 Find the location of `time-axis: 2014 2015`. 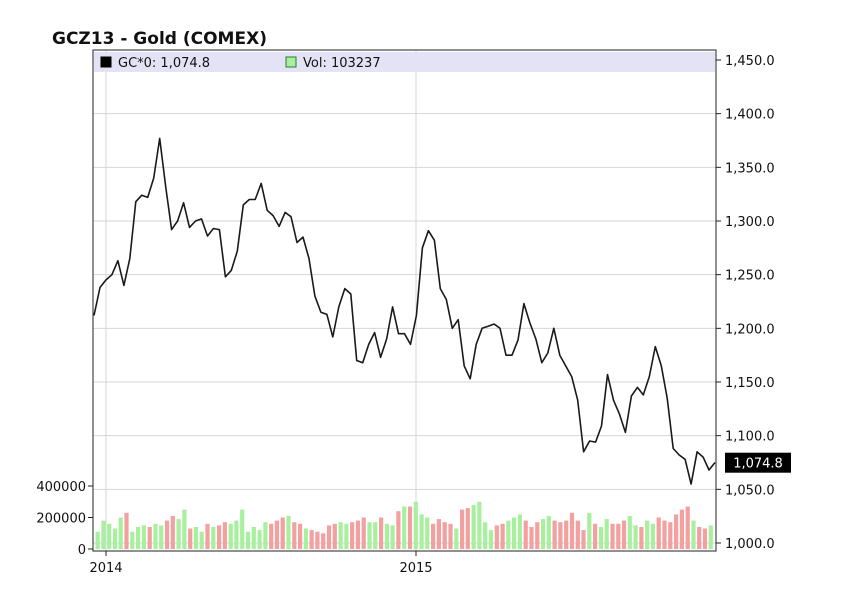

time-axis: 2014 2015 is located at coordinates (261, 563).